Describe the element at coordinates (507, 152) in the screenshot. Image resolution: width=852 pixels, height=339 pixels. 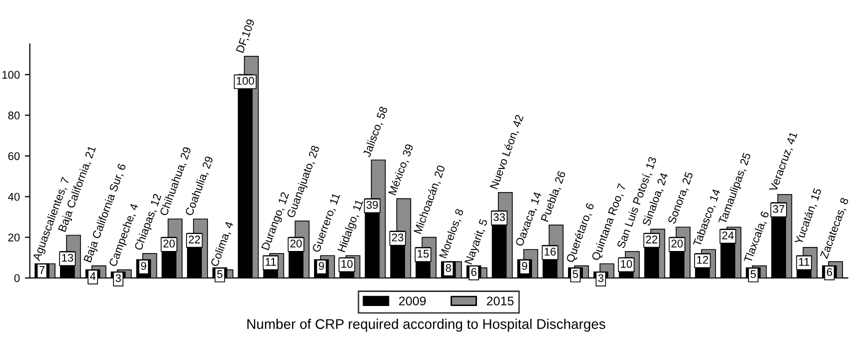
I see `data-label: Nuevo Léon, 42` at that location.